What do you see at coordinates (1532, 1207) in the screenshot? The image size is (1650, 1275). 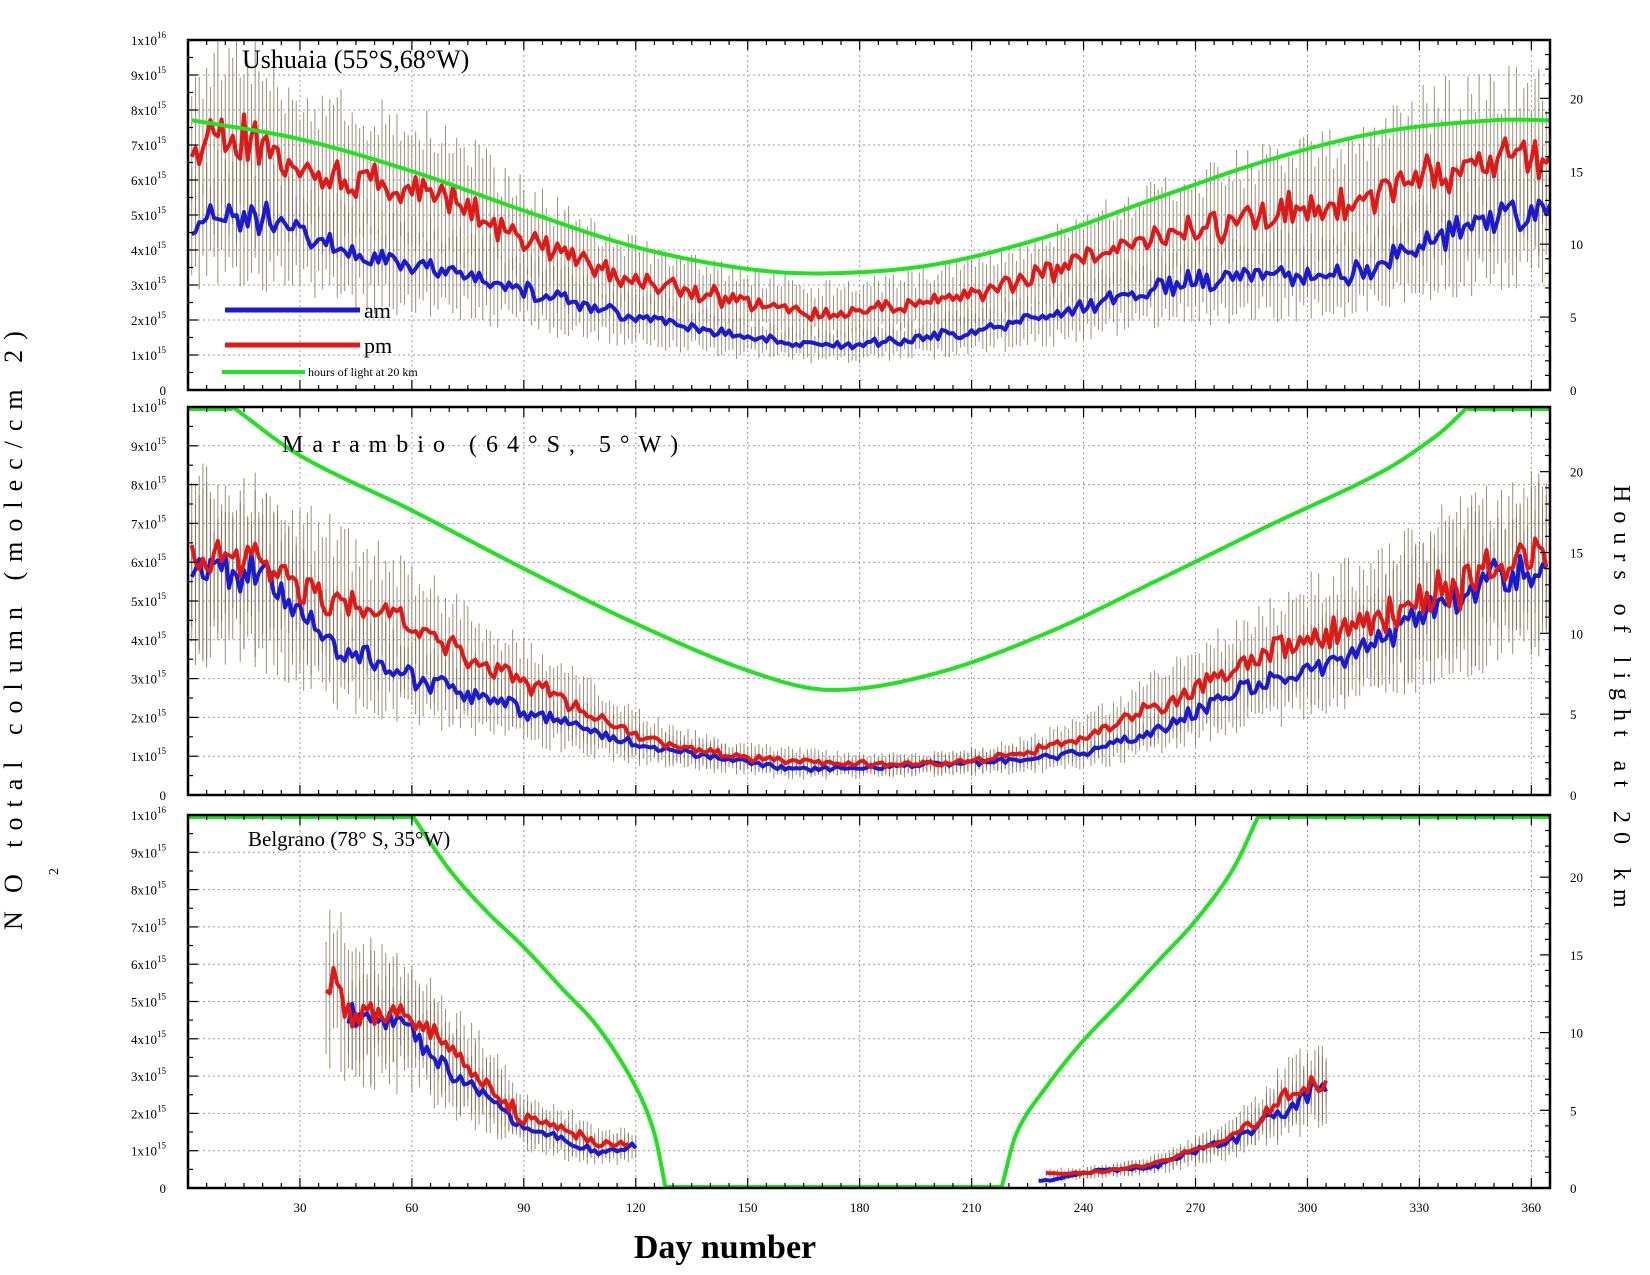 I see `tick-label-x-11: 360` at bounding box center [1532, 1207].